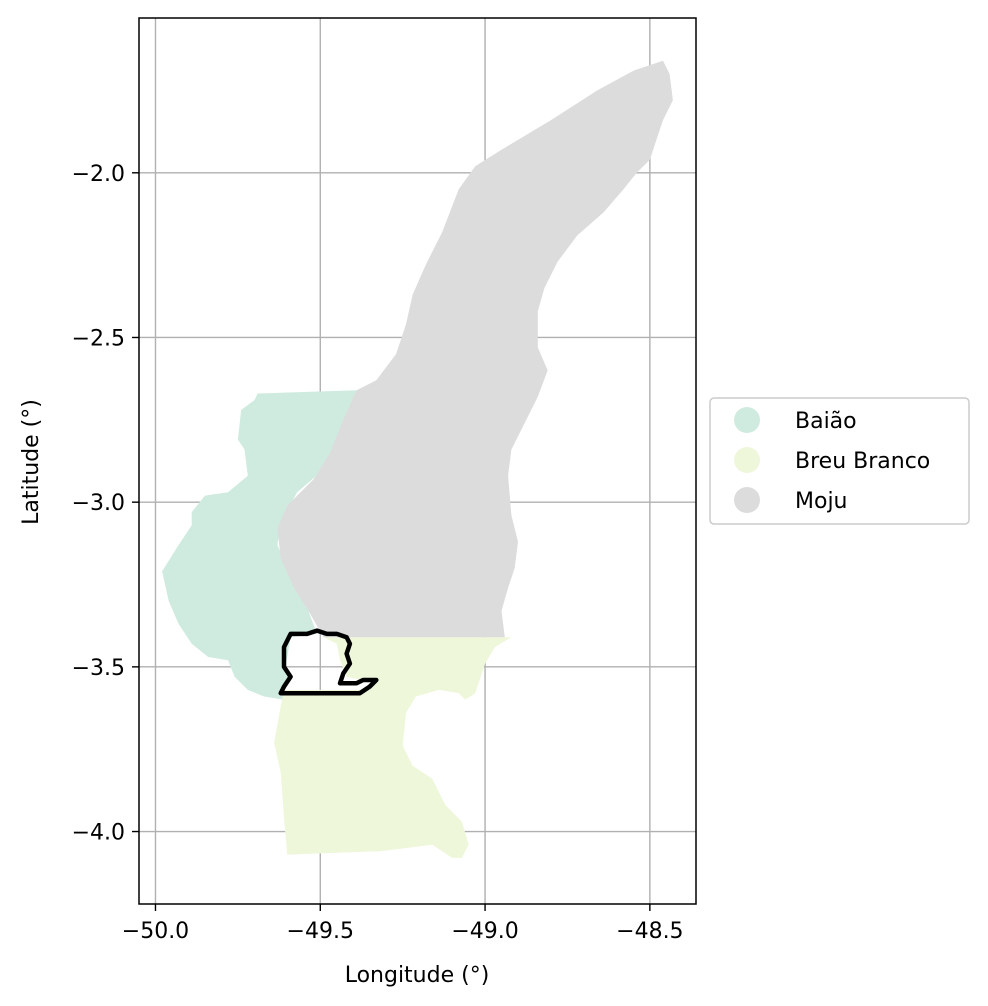 This screenshot has height=1006, width=988. I want to click on x-tick-label-0: −50.0, so click(155, 931).